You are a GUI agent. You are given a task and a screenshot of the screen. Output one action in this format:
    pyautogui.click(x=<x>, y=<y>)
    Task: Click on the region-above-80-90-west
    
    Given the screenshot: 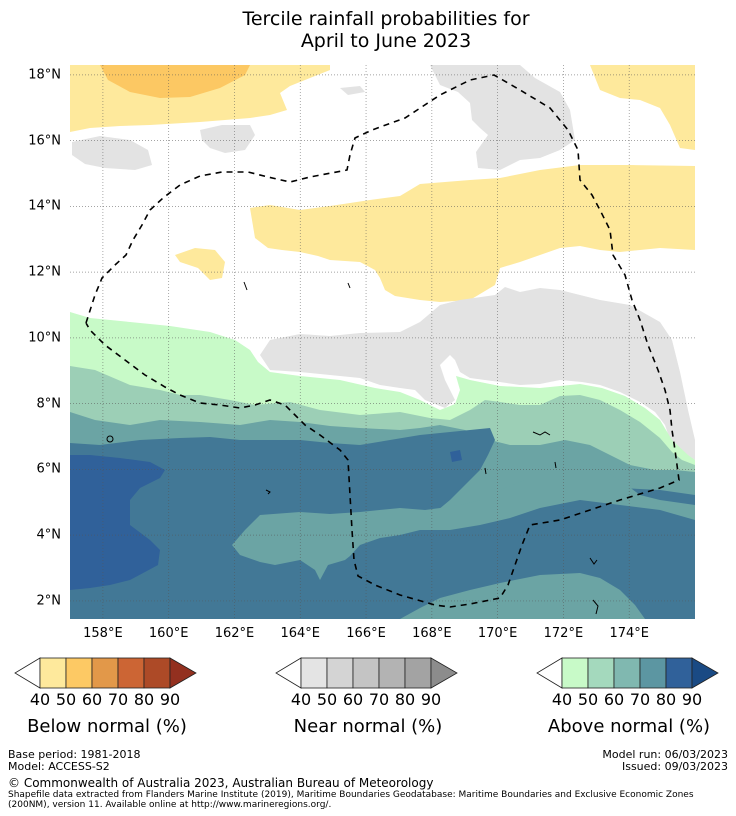 What is the action you would take?
    pyautogui.click(x=117, y=522)
    